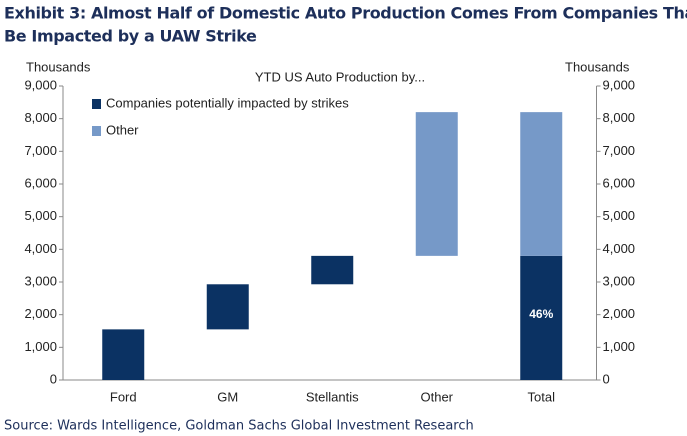 The image size is (687, 436). Describe the element at coordinates (619, 117) in the screenshot. I see `y2-tick-label: 8,000` at that location.